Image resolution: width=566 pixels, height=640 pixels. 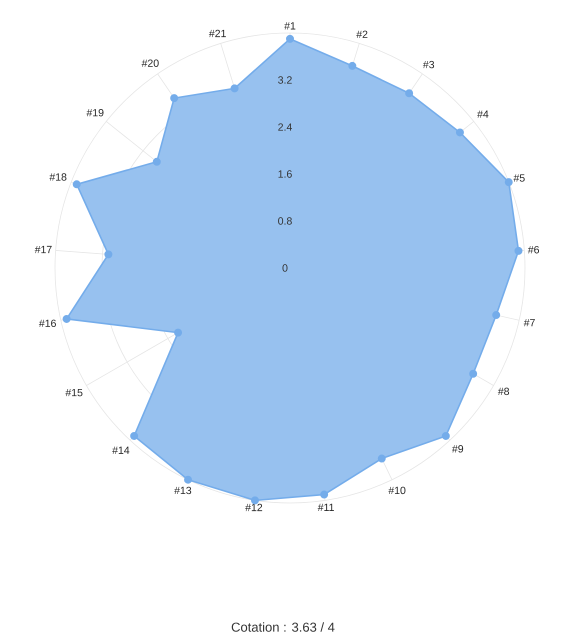 What do you see at coordinates (285, 80) in the screenshot?
I see `y-tick-label: 3.2` at bounding box center [285, 80].